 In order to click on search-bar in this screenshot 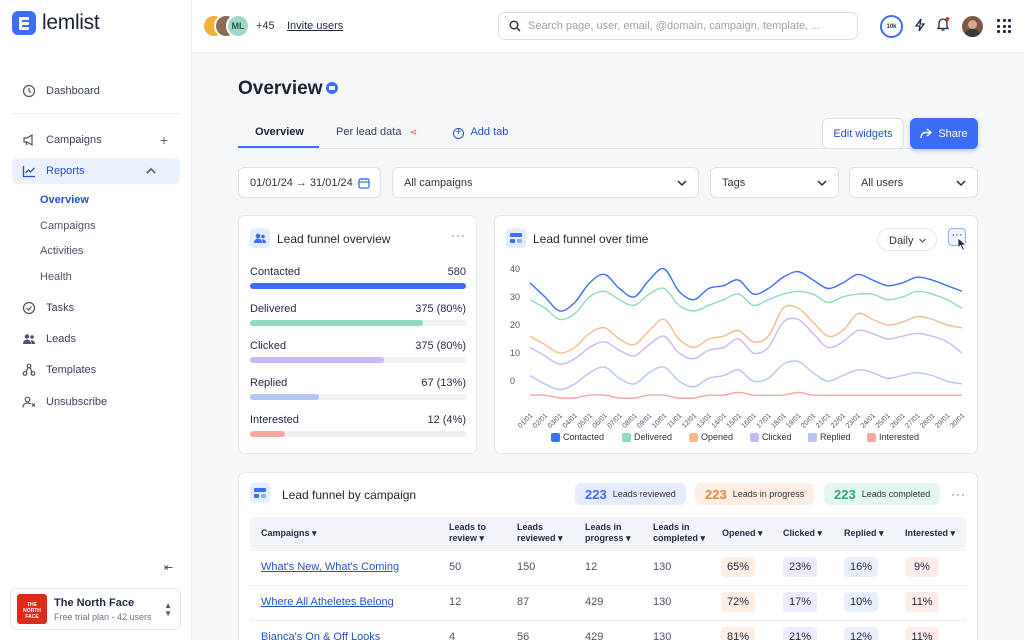, I will do `click(678, 26)`.